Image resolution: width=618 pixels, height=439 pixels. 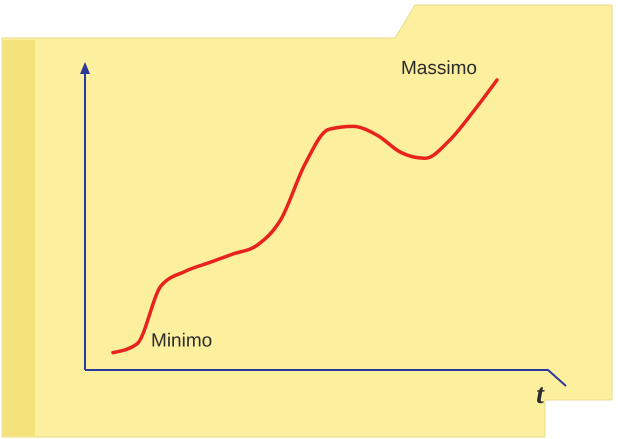 I want to click on x-axis-title: t, so click(x=541, y=394).